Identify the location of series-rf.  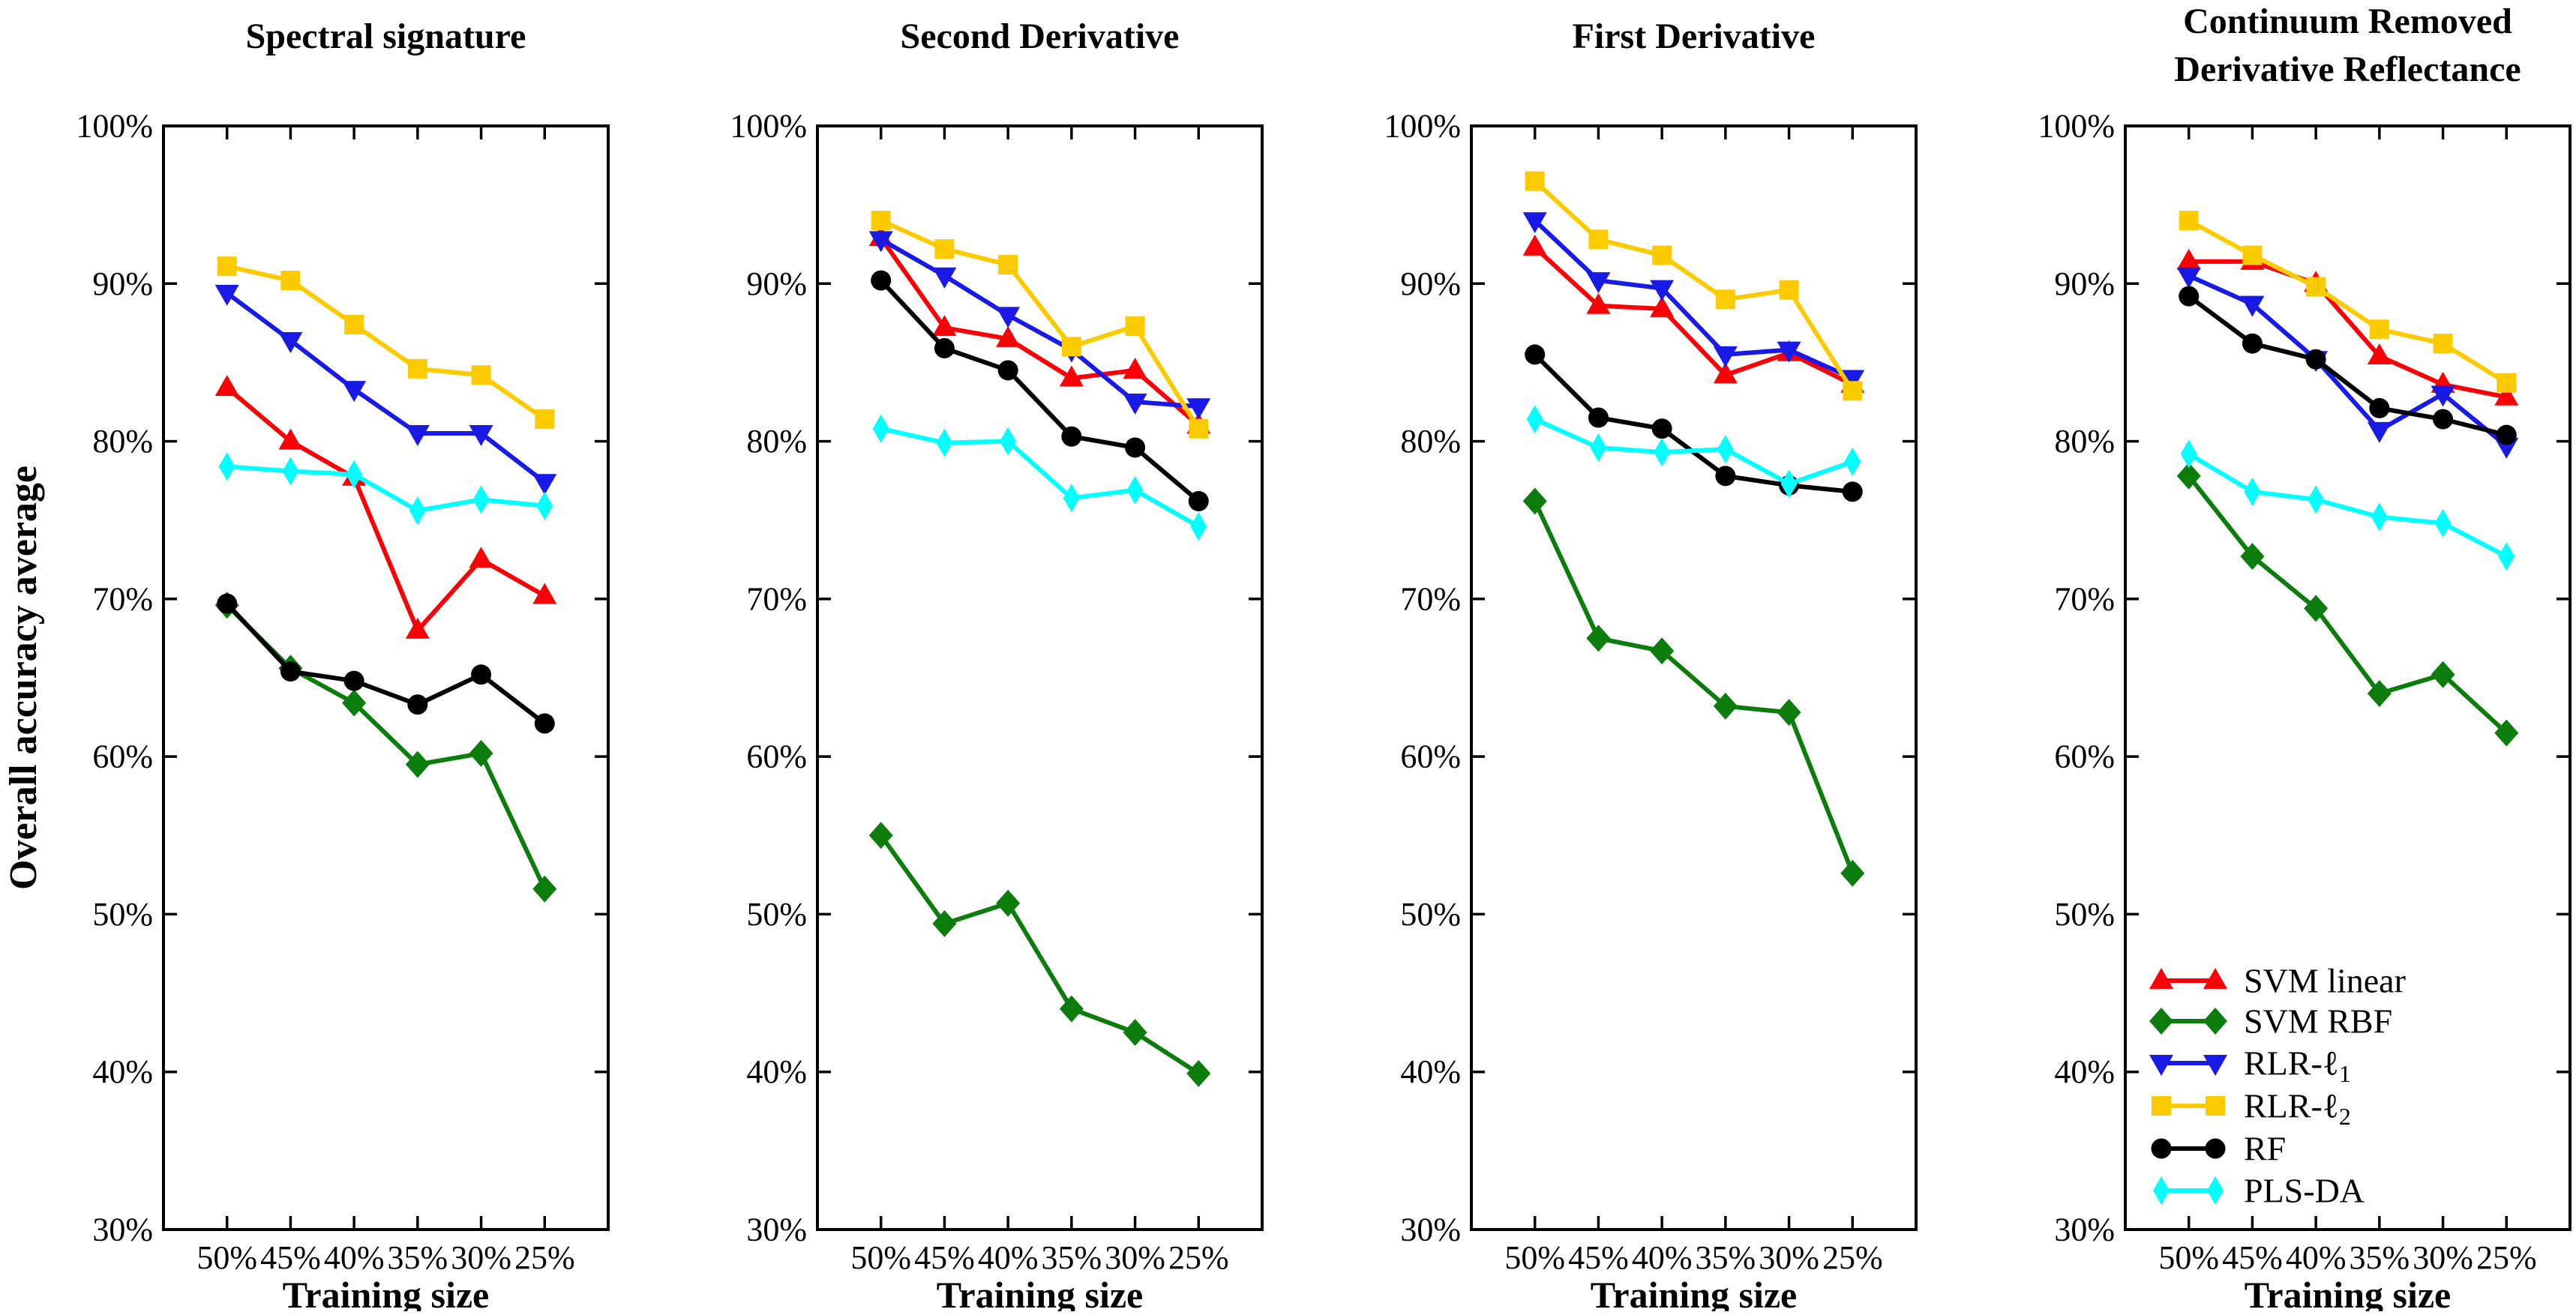
(1040, 390).